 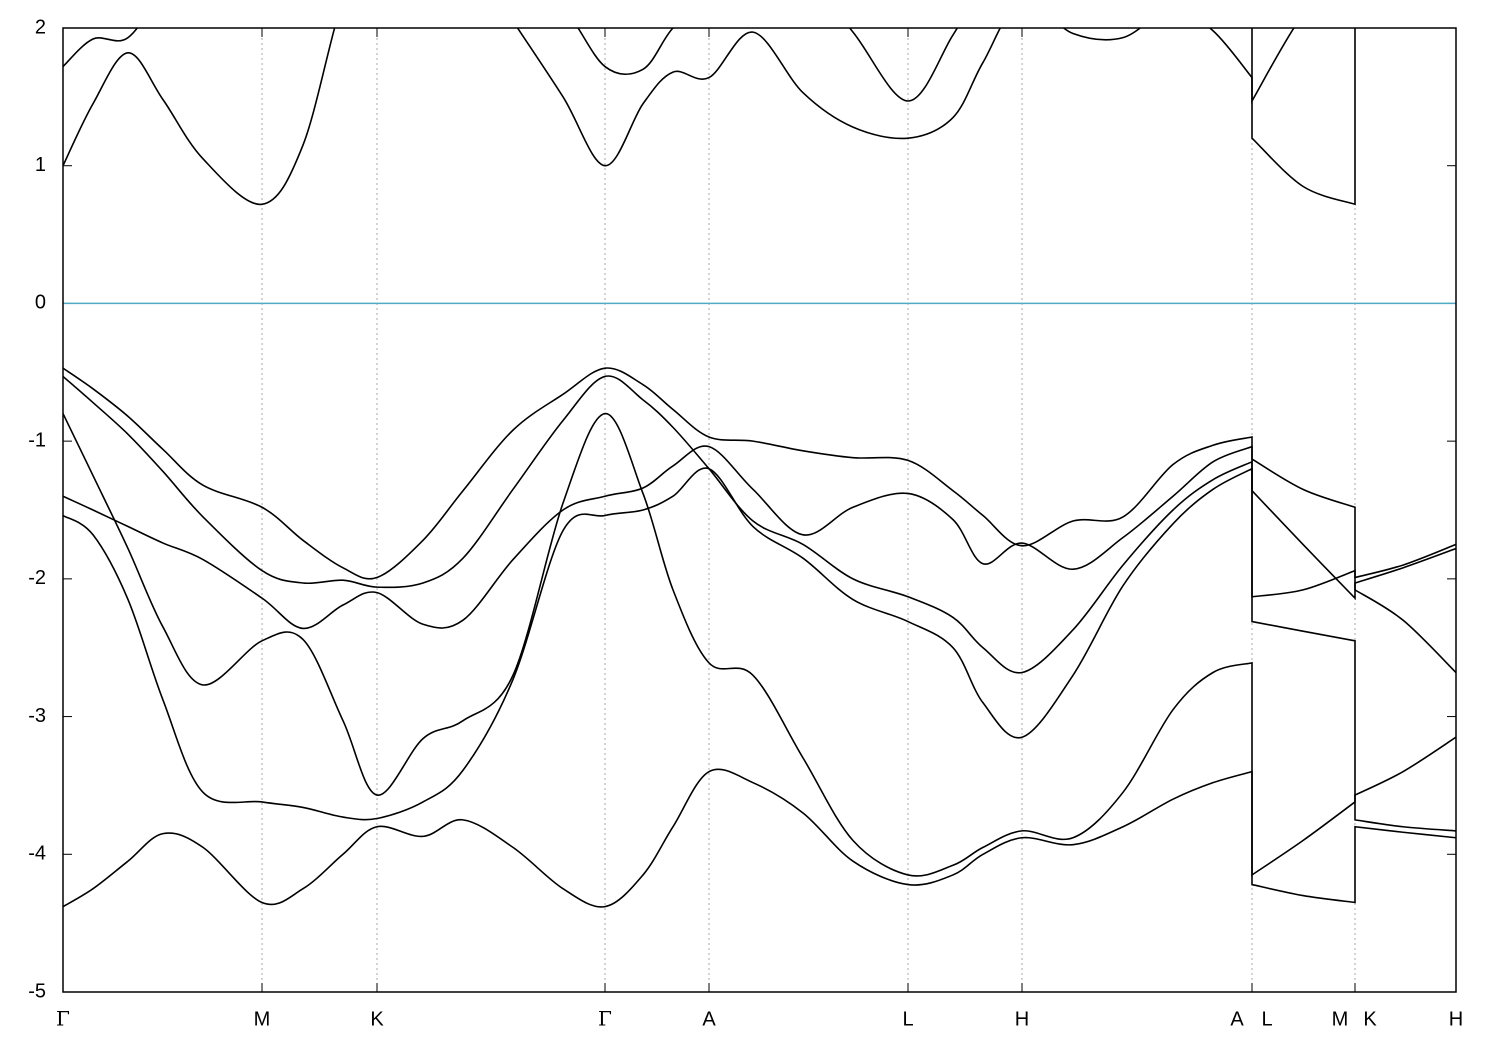 What do you see at coordinates (40, 165) in the screenshot?
I see `y-tick-label: 1` at bounding box center [40, 165].